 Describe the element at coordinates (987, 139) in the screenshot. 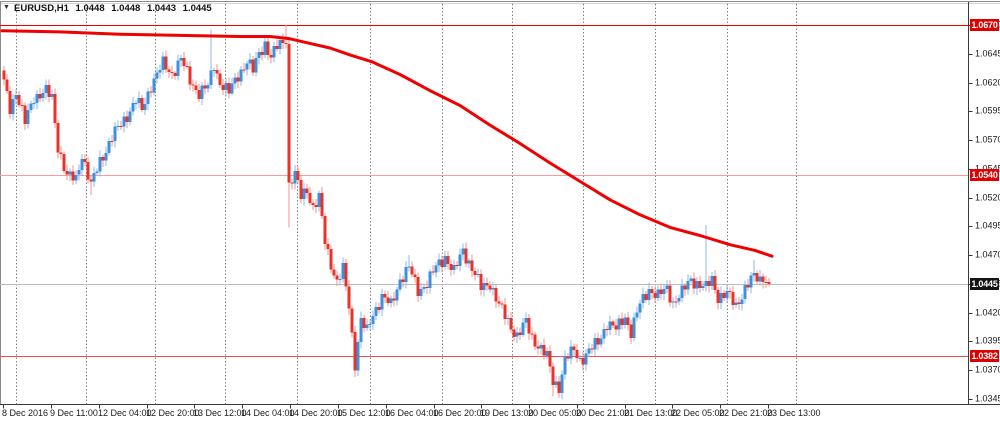

I see `price-axis-label: 1.0570` at that location.